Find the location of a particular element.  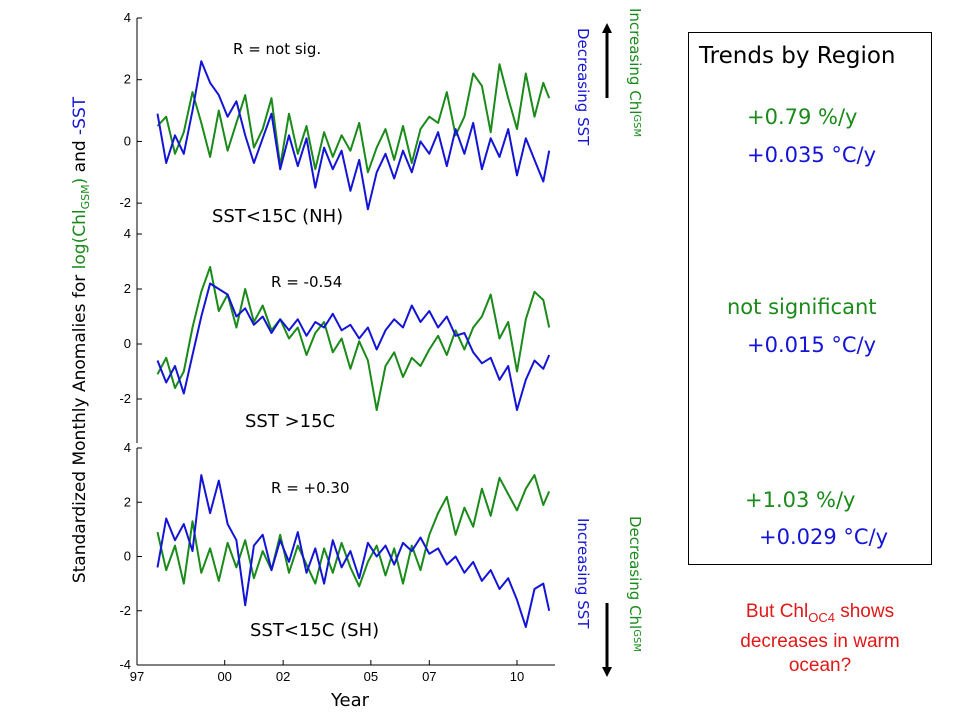

correlation-label: R = -0.54 is located at coordinates (306, 282).